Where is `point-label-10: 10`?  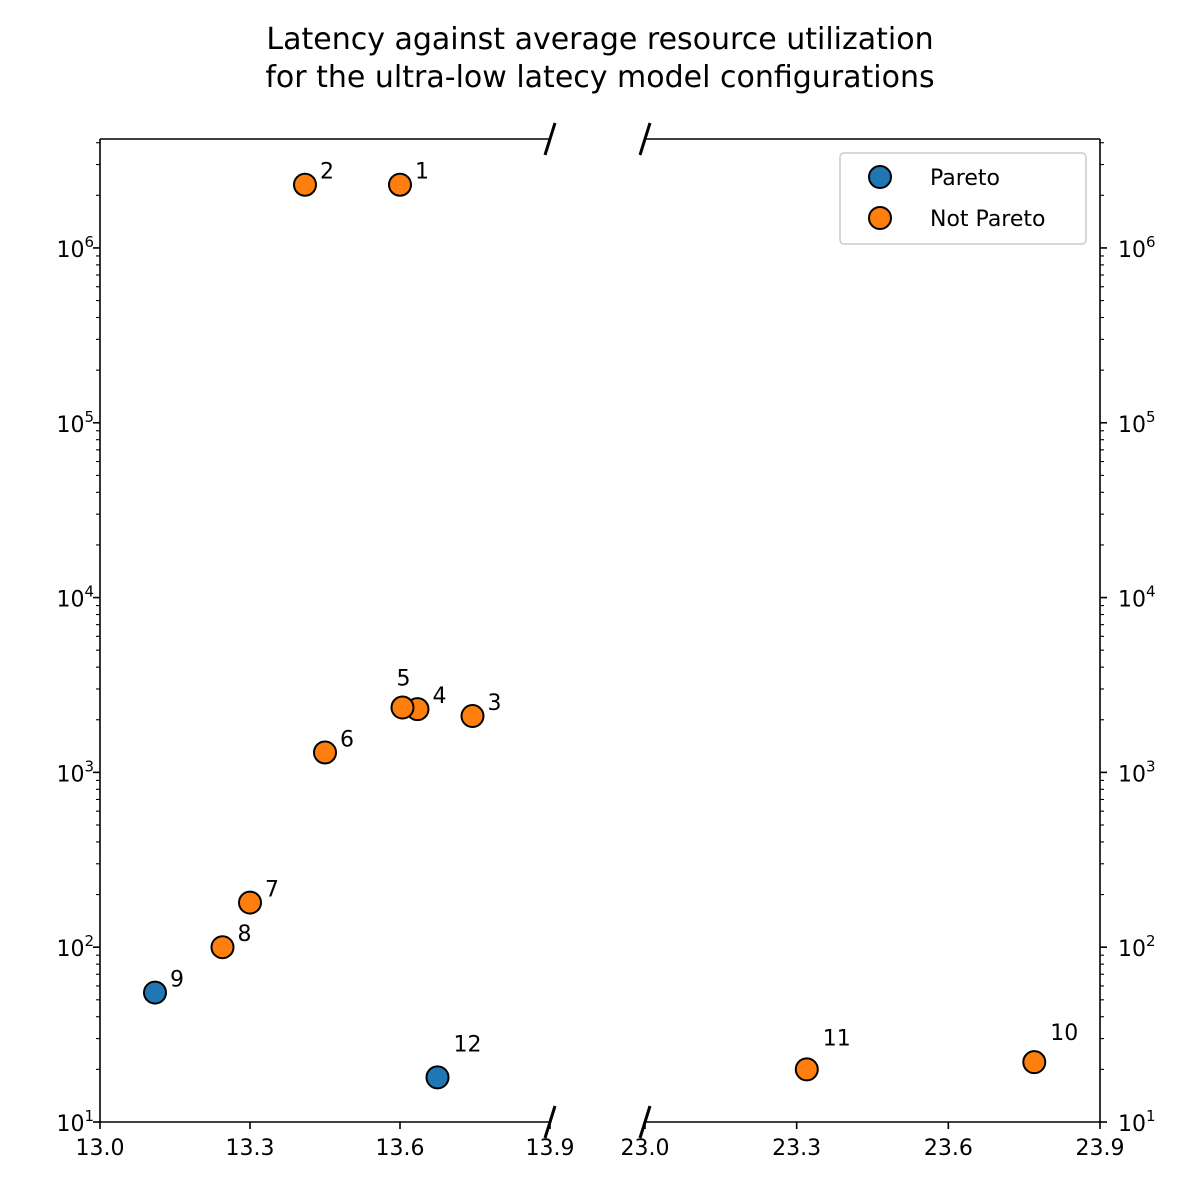 point-label-10: 10 is located at coordinates (1064, 1033).